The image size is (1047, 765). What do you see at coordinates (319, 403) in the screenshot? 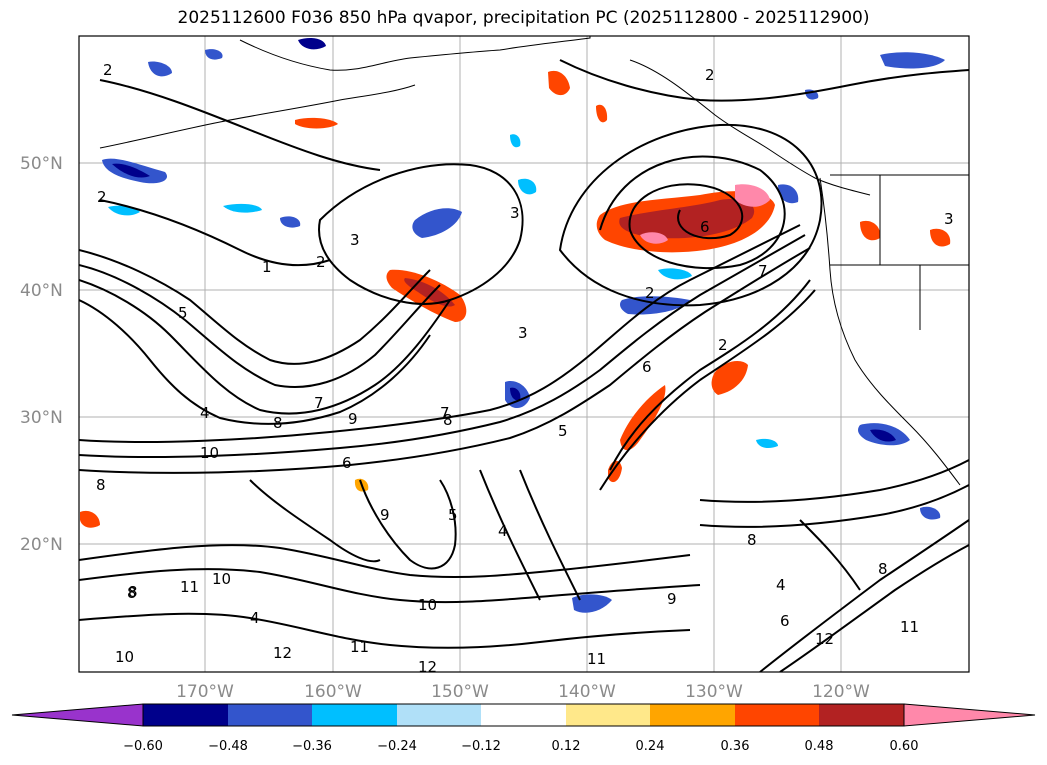
I see `contour-label: 7` at bounding box center [319, 403].